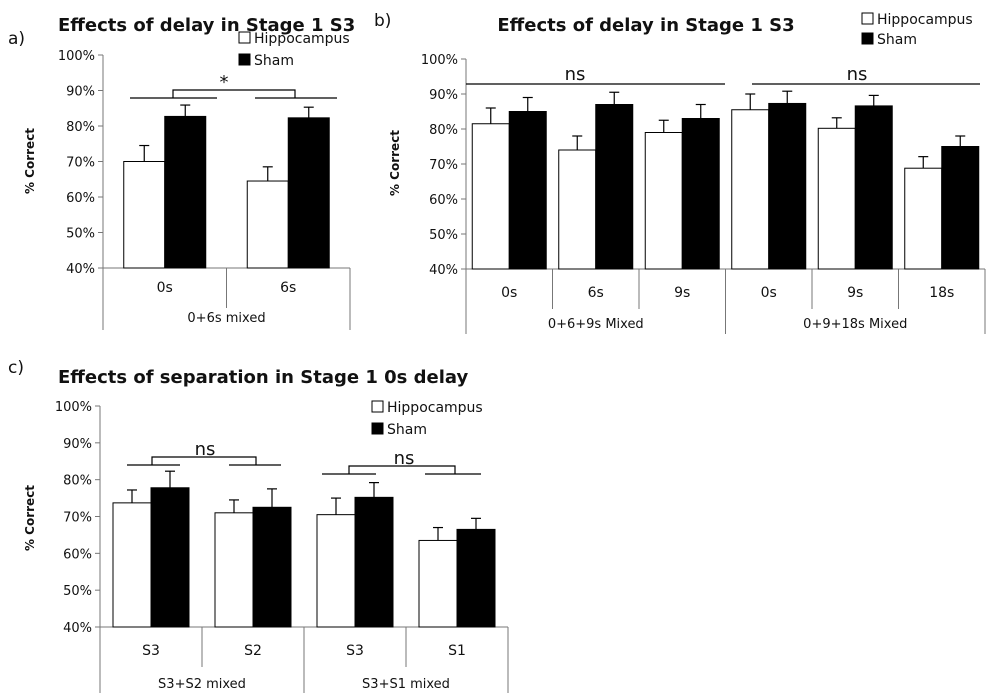 This screenshot has width=988, height=693. I want to click on x-group-label: S3+S1 mixed, so click(406, 684).